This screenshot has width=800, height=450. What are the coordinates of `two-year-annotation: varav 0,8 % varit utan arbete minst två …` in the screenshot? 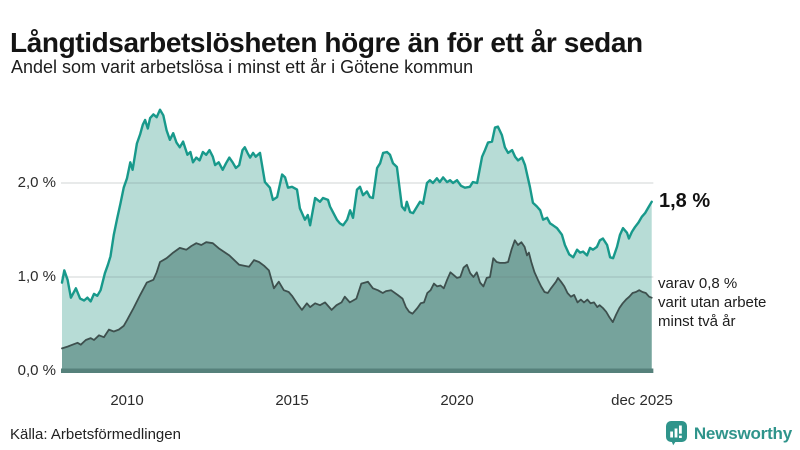 It's located at (712, 302).